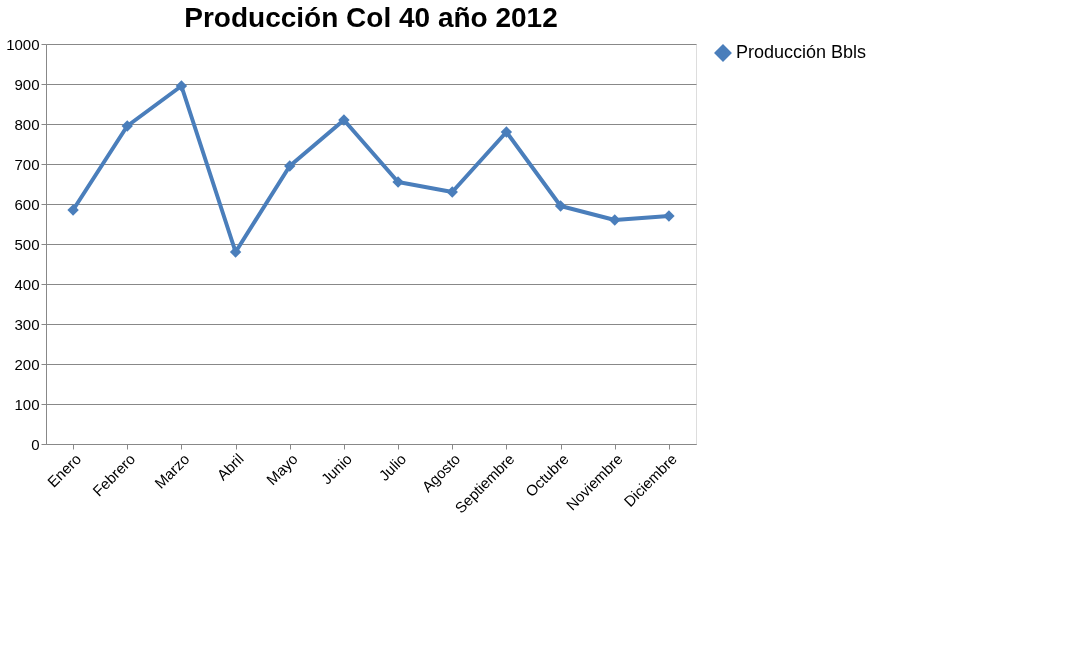  I want to click on chart-title: Producción Col 40 año 2012, so click(371, 17).